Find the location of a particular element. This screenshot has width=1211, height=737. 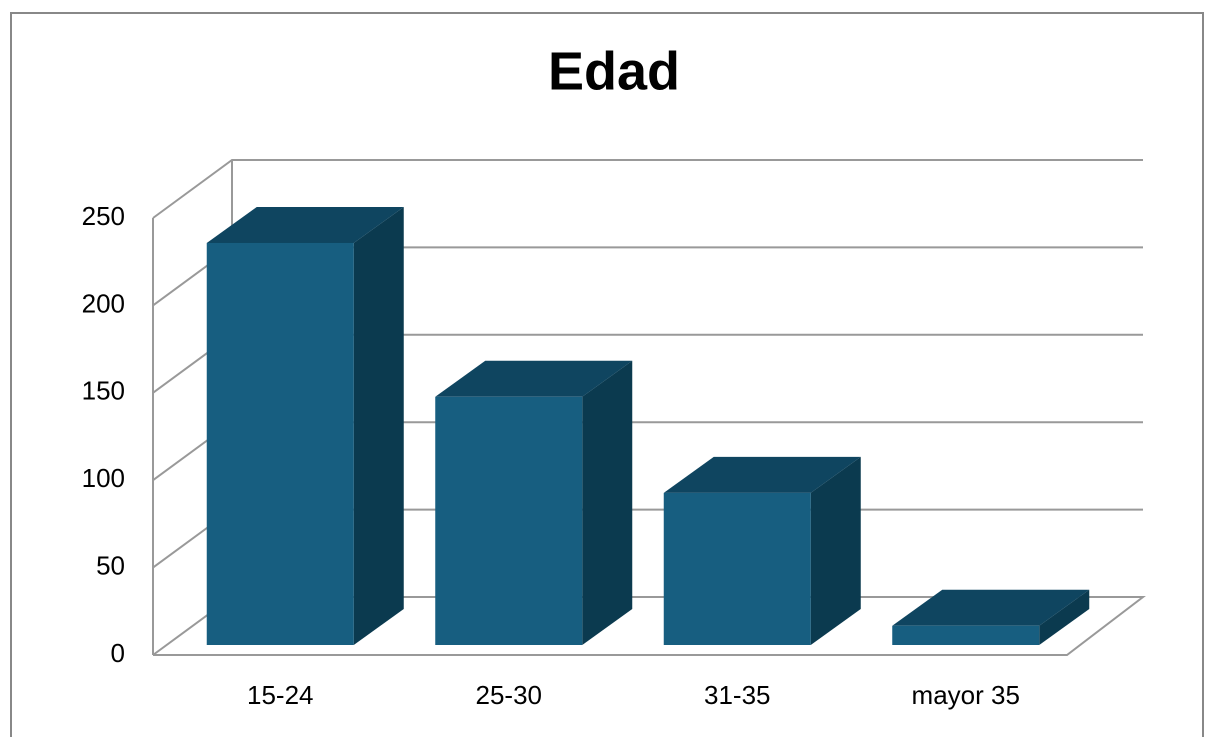

y-tick-label: 200 is located at coordinates (103, 303).